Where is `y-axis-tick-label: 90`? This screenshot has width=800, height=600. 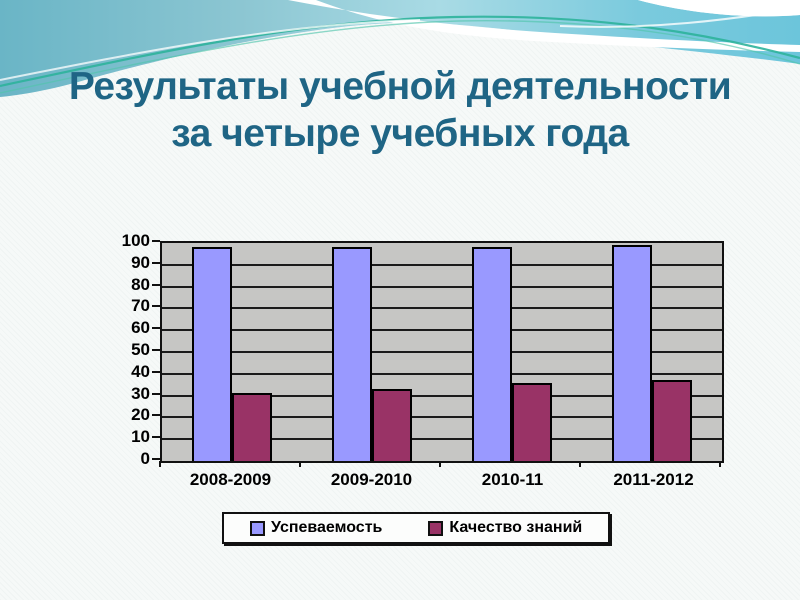 y-axis-tick-label: 90 is located at coordinates (140, 262).